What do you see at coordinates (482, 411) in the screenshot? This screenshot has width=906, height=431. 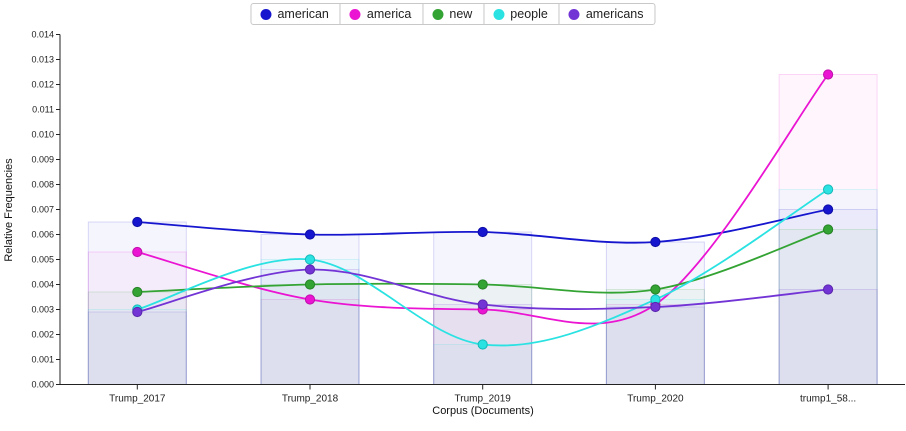 I see `x-axis-title: Corpus (Documents)` at bounding box center [482, 411].